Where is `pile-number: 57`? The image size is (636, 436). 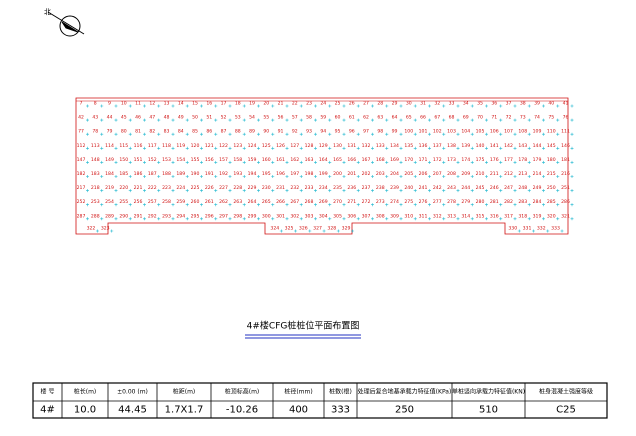 pile-number: 57 is located at coordinates (295, 118).